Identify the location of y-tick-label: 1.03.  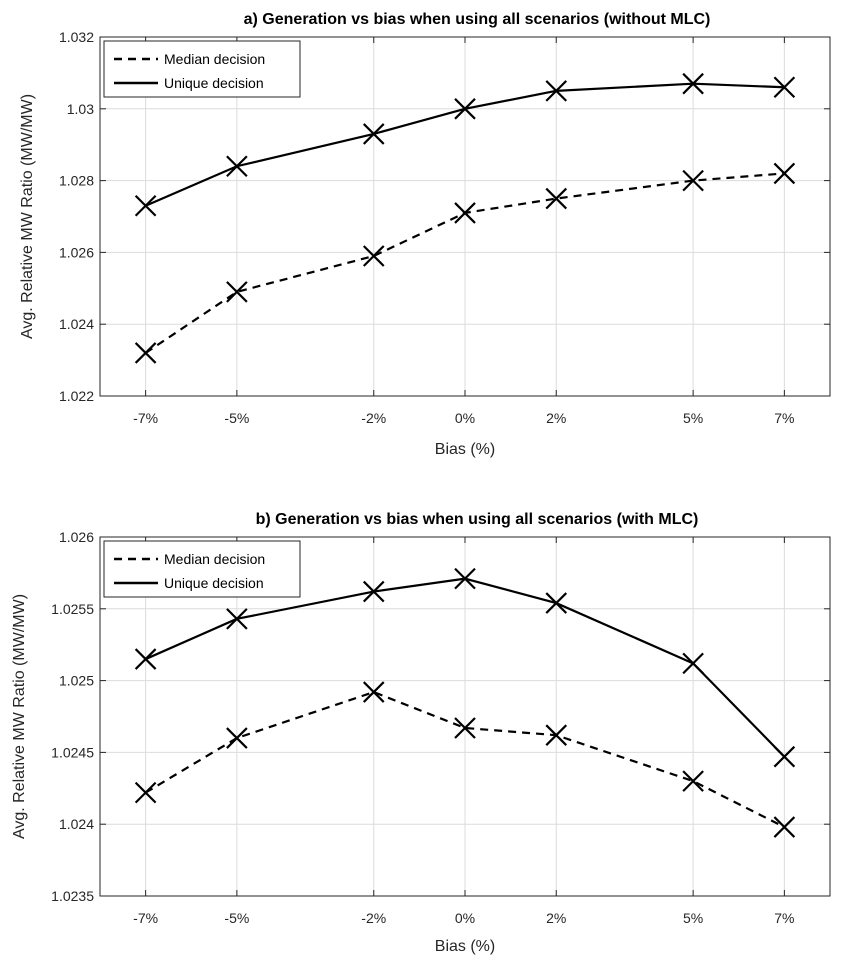
(80, 109).